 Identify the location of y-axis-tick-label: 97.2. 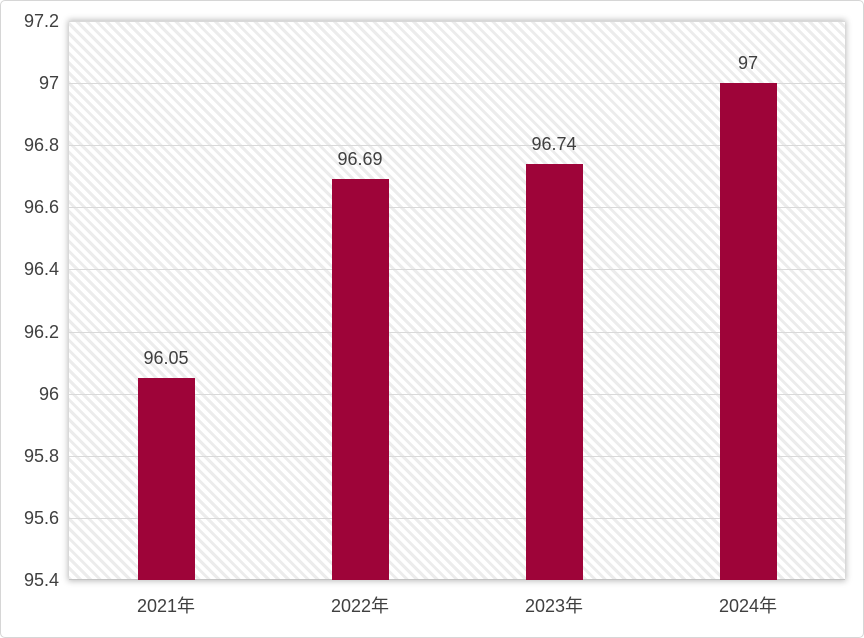
(41, 21).